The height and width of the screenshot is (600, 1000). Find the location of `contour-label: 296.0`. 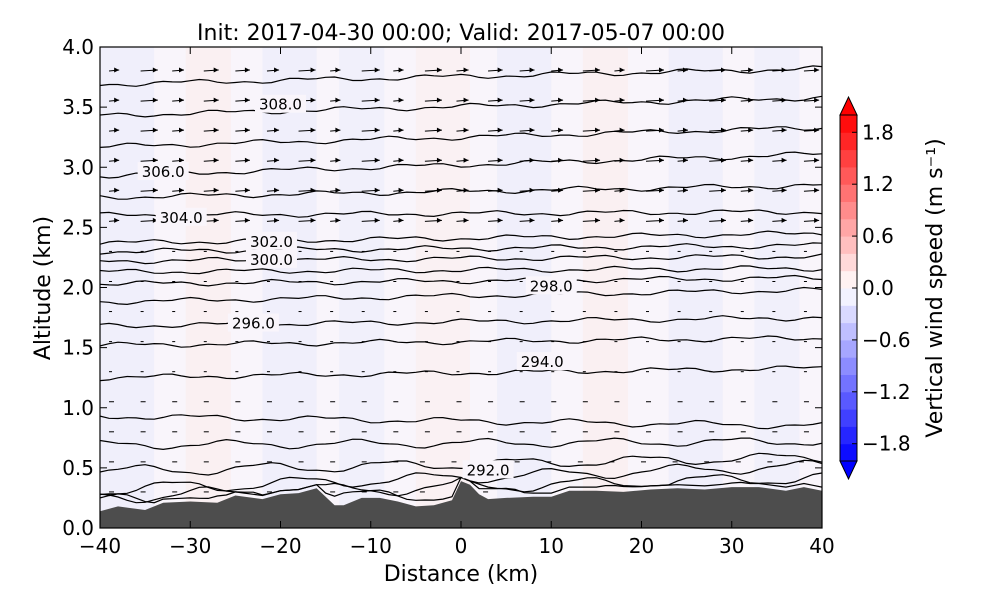

contour-label: 296.0 is located at coordinates (253, 324).